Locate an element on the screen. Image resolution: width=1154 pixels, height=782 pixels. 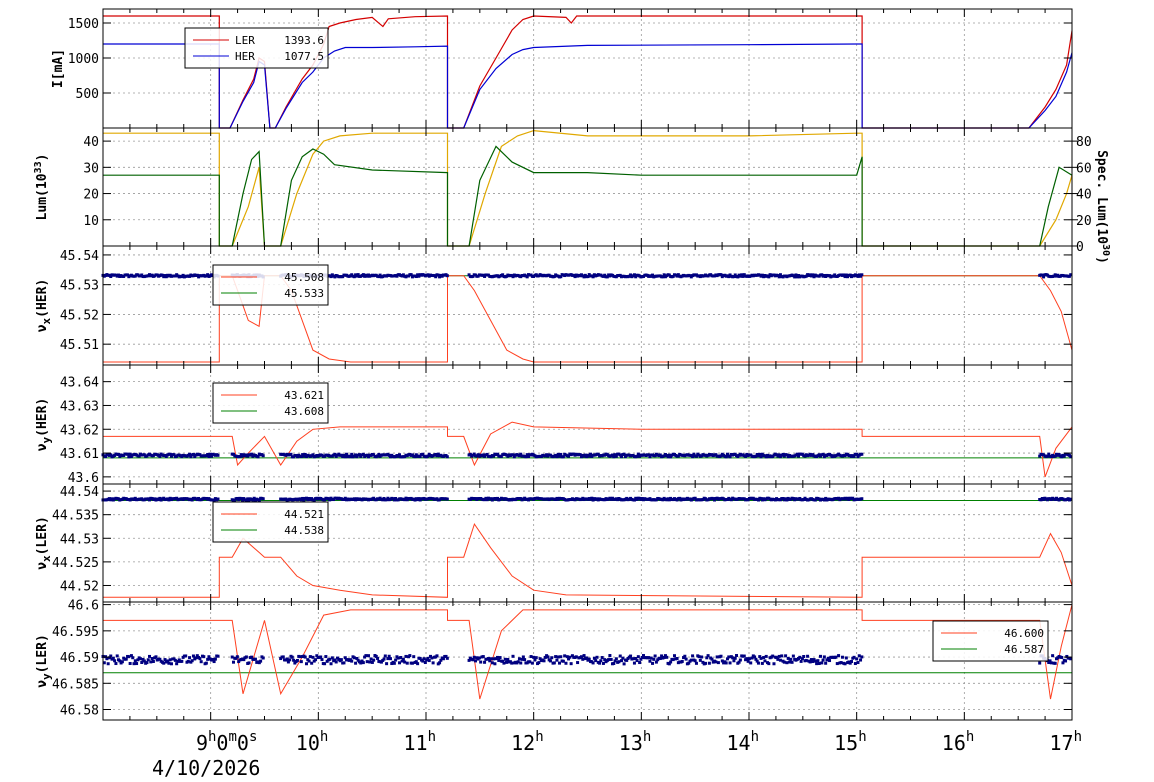
y-tick-label: 1500 is located at coordinates (83, 24).